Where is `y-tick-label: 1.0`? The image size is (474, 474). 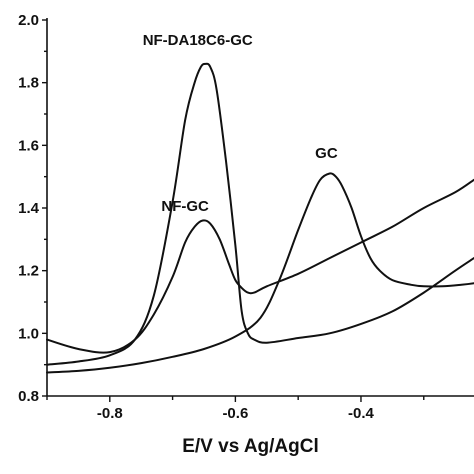
y-tick-label: 1.0 is located at coordinates (28, 333).